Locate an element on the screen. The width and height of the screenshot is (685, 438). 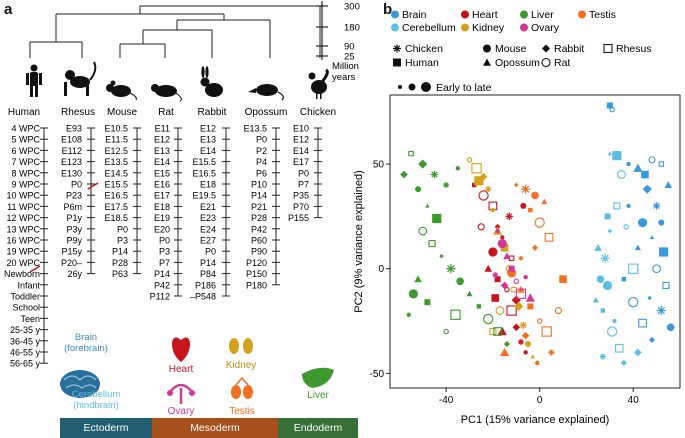
mouse-timeline-stage-label: P63 is located at coordinates (120, 274).